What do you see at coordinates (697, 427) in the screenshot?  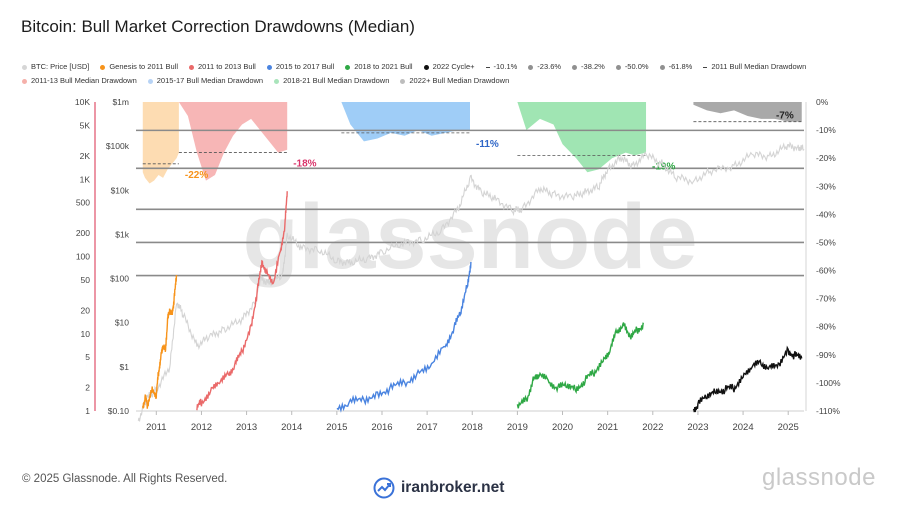 I see `x-tick-label: 2023` at bounding box center [697, 427].